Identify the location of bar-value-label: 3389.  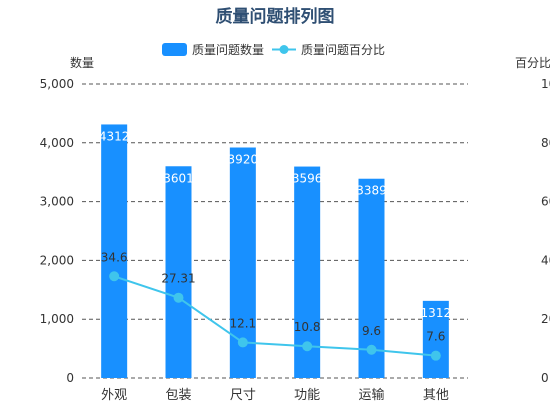
(371, 191).